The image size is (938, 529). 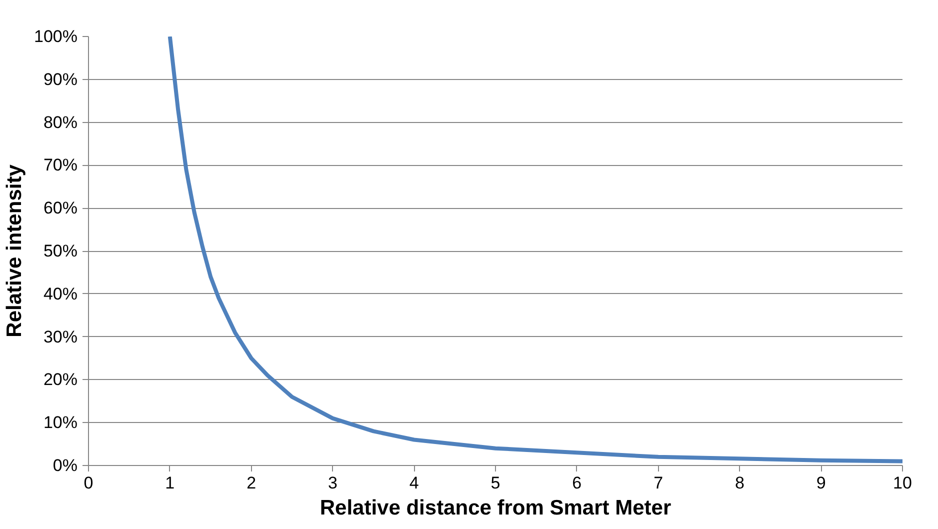 What do you see at coordinates (14, 251) in the screenshot?
I see `y-axis-title: Relative intensity` at bounding box center [14, 251].